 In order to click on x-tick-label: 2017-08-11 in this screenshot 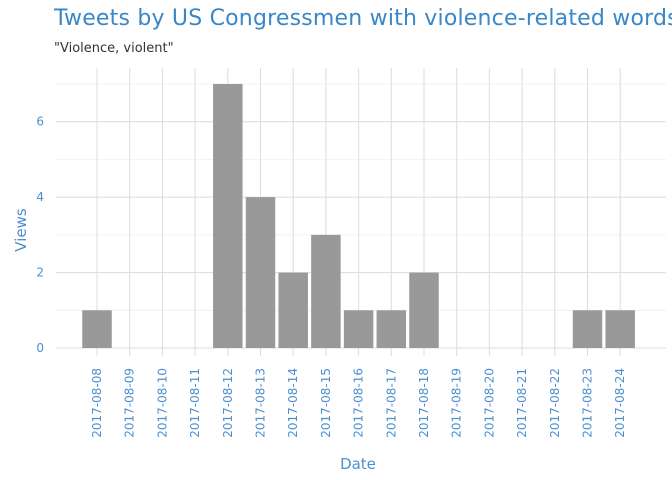, I will do `click(195, 403)`.